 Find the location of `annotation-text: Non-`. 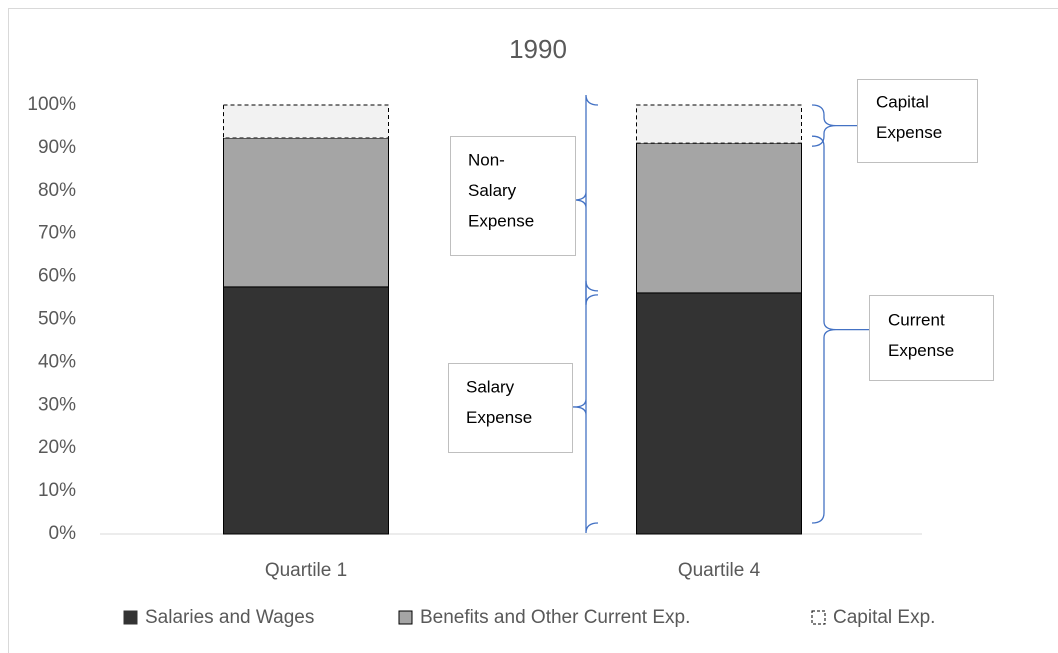

annotation-text: Non- is located at coordinates (486, 159).